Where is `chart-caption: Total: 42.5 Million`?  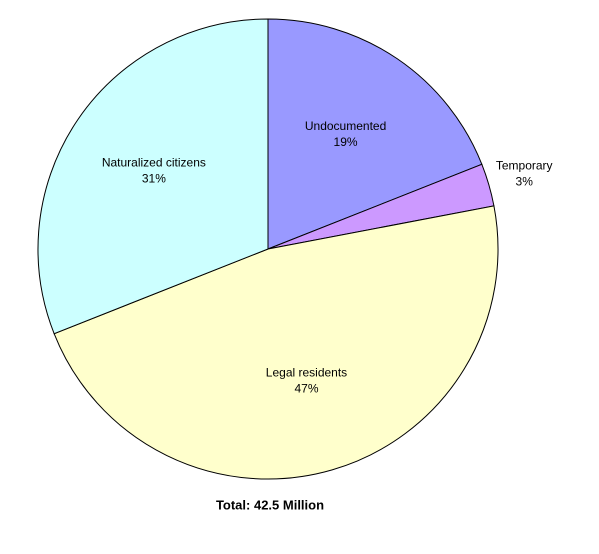 chart-caption: Total: 42.5 Million is located at coordinates (270, 504).